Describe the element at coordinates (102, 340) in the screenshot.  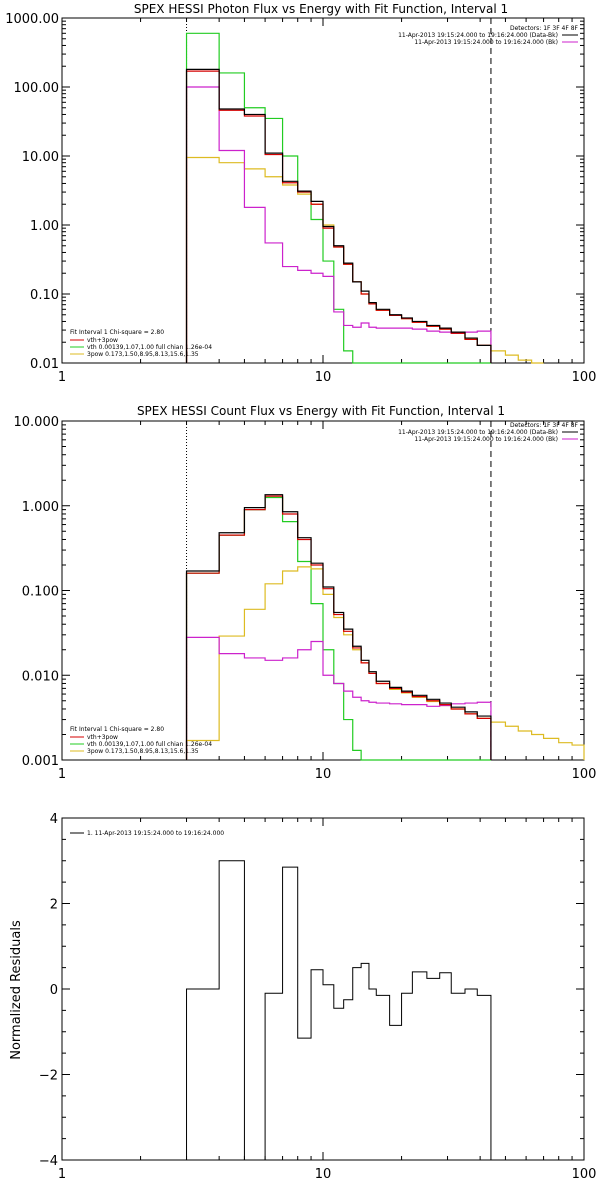
I see `photon-legend-total: vth+3pow` at that location.